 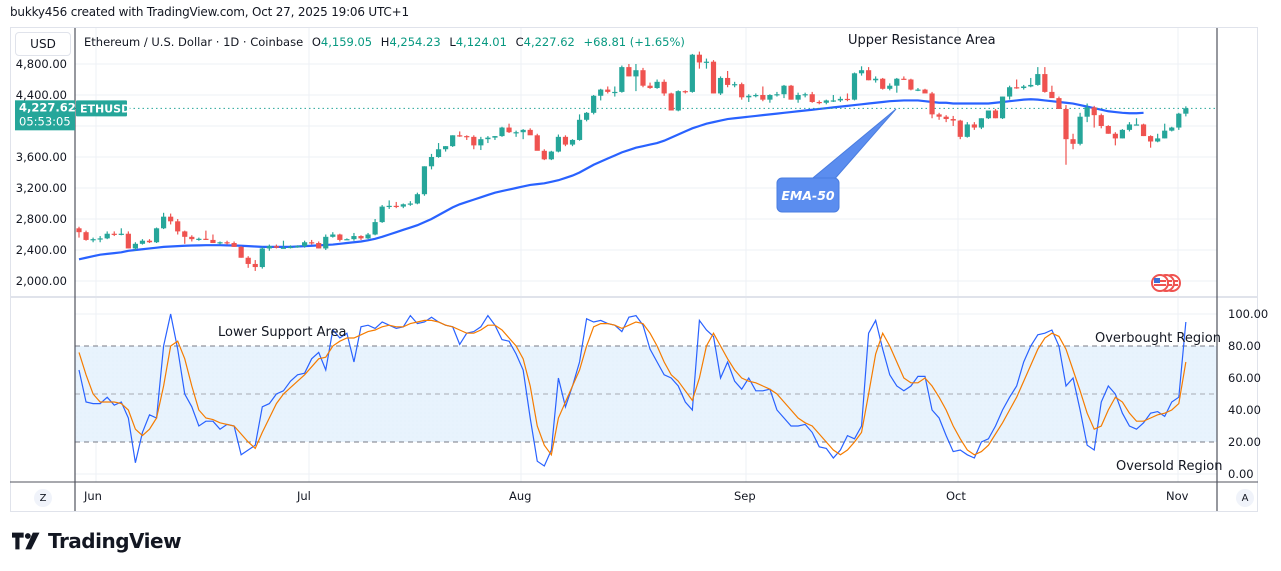 What do you see at coordinates (43, 44) in the screenshot?
I see `currency-button: USD` at bounding box center [43, 44].